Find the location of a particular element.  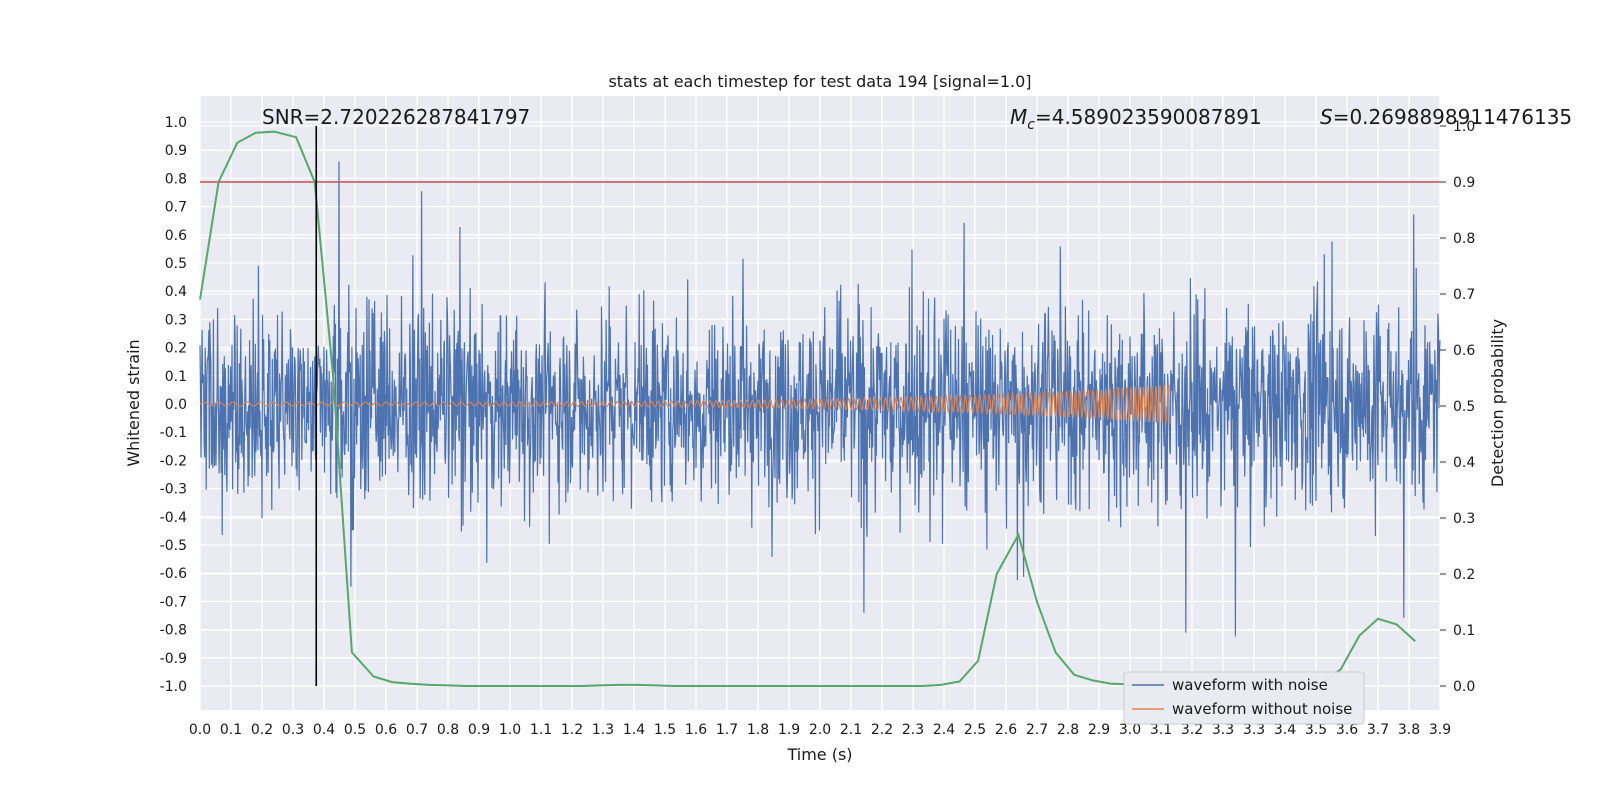

y-tick-label: -0.7 is located at coordinates (173, 602).